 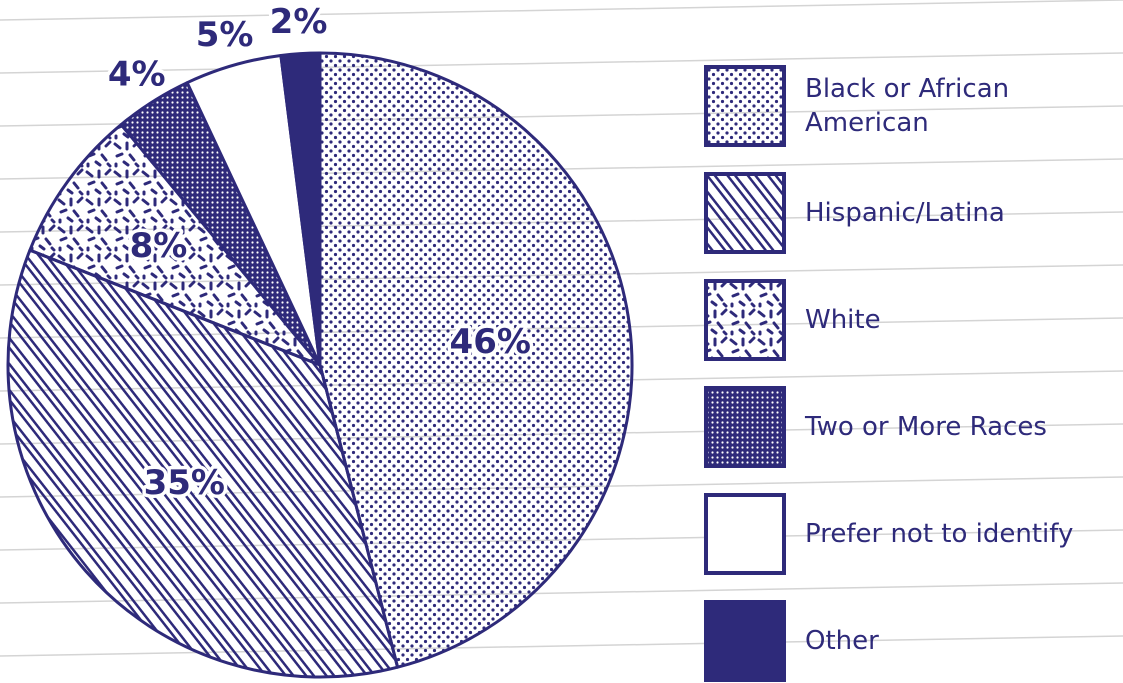 I want to click on data-label: 5%, so click(x=225, y=35).